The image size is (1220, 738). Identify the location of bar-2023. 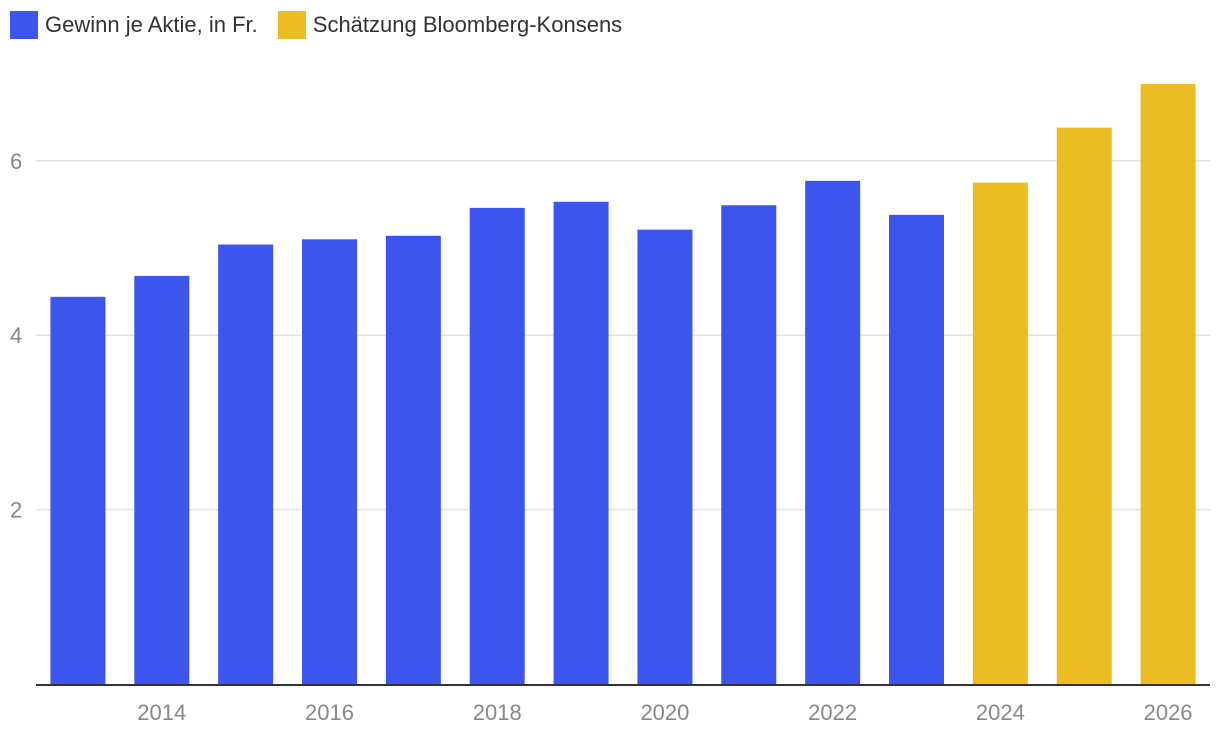
(916, 449).